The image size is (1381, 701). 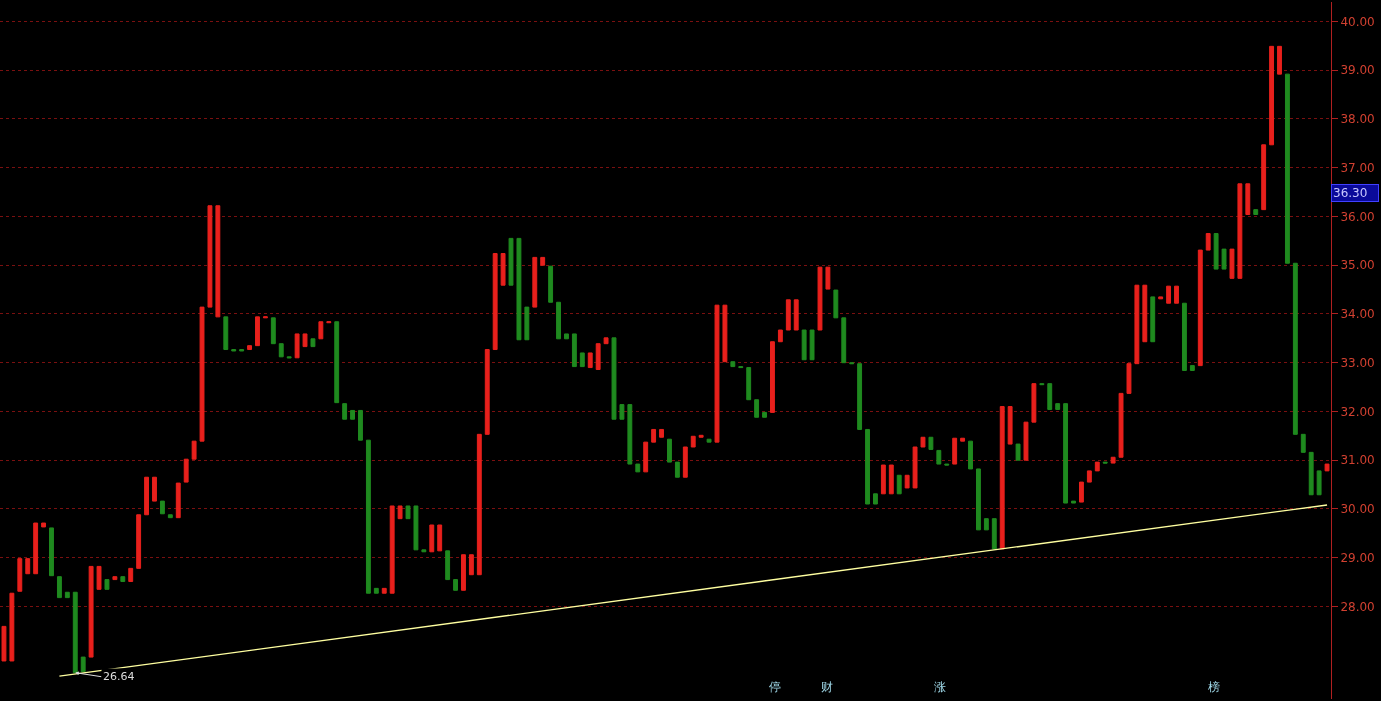 I want to click on y-tick-label: 38.00, so click(x=1357, y=119).